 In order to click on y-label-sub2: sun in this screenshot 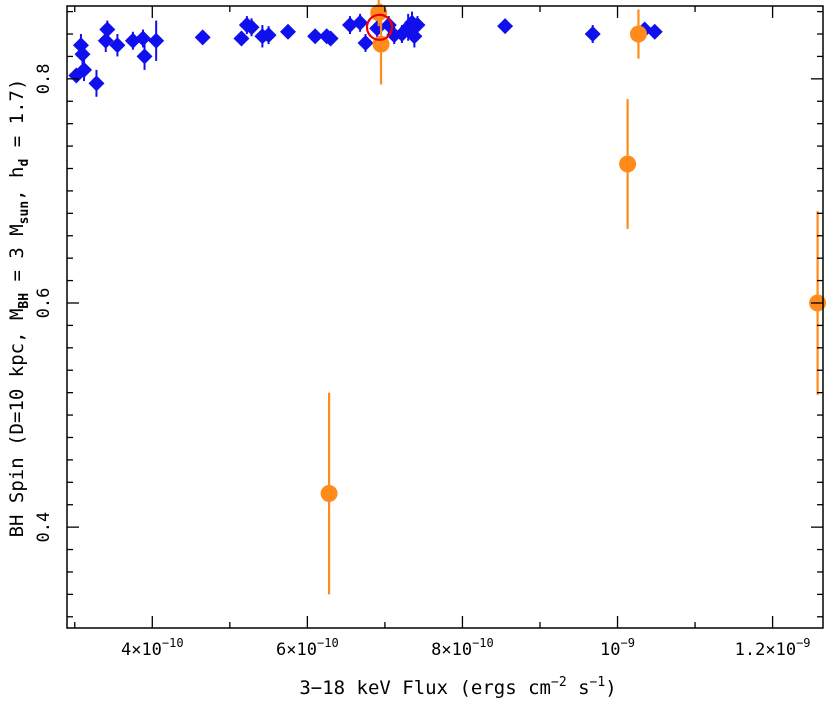, I will do `click(24, 212)`.